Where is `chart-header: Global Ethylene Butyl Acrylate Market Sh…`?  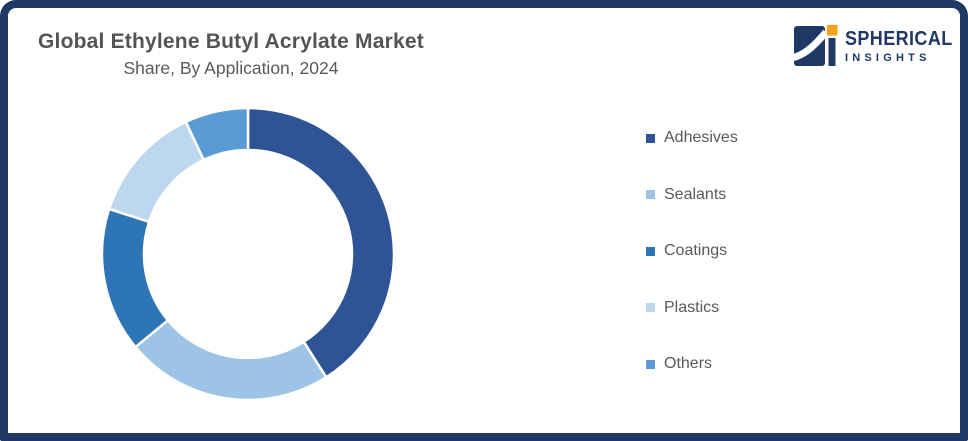
chart-header: Global Ethylene Butyl Acrylate Market Sh… is located at coordinates (231, 54).